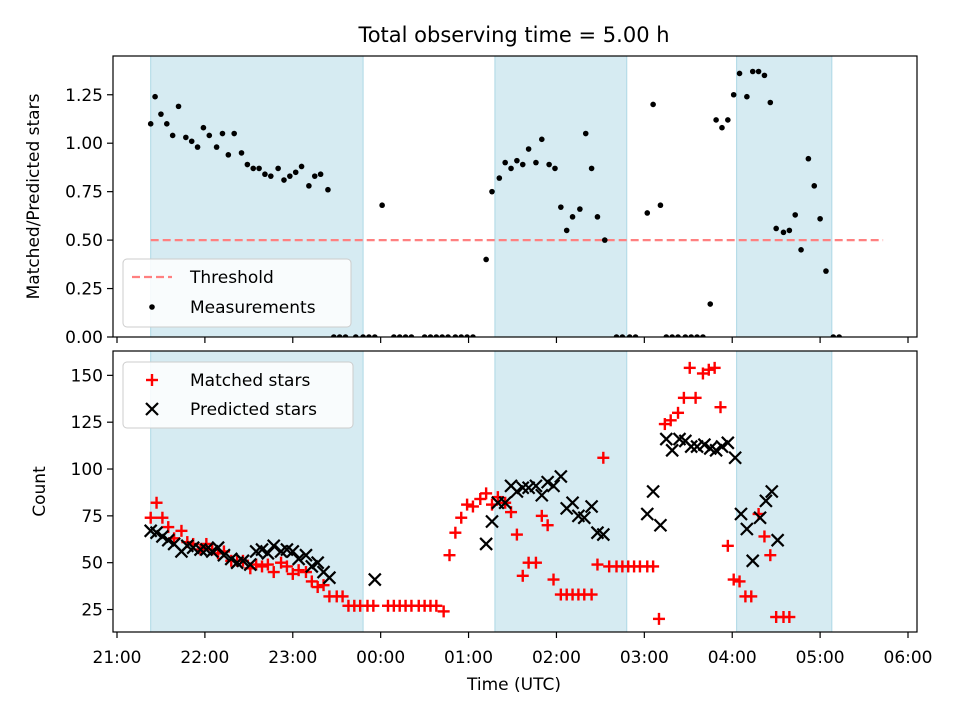 Image resolution: width=960 pixels, height=720 pixels. Describe the element at coordinates (34, 196) in the screenshot. I see `y-axis-label: Matched/Predicted stars` at that location.